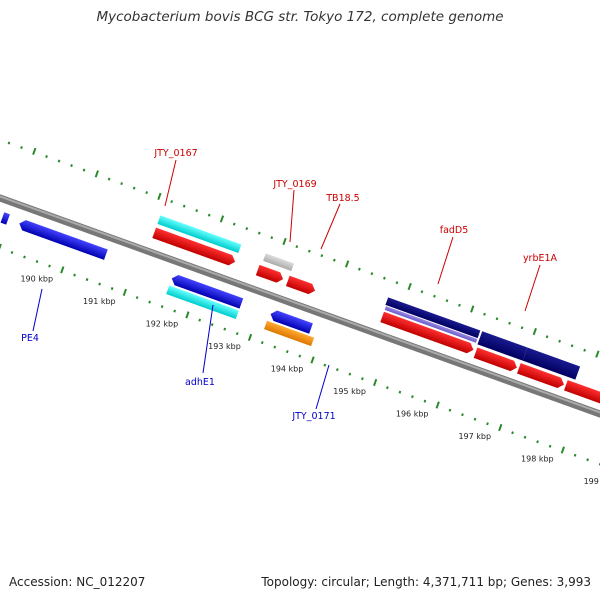 Image resolution: width=600 pixels, height=600 pixels. What do you see at coordinates (208, 339) in the screenshot?
I see `leader-adhE1` at bounding box center [208, 339].